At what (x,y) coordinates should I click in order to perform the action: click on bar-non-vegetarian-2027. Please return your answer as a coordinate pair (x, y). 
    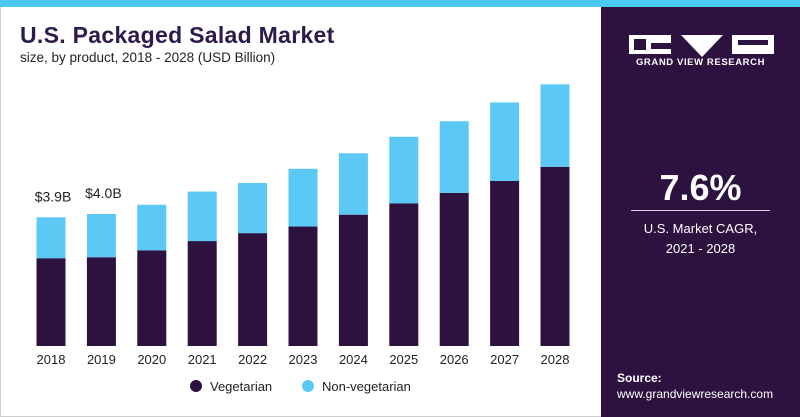
    Looking at the image, I should click on (505, 141).